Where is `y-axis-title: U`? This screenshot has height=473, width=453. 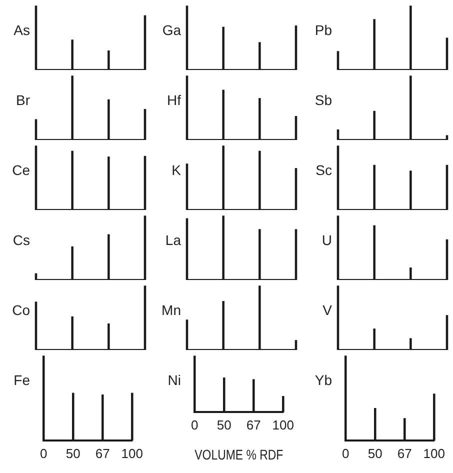 y-axis-title: U is located at coordinates (326, 240).